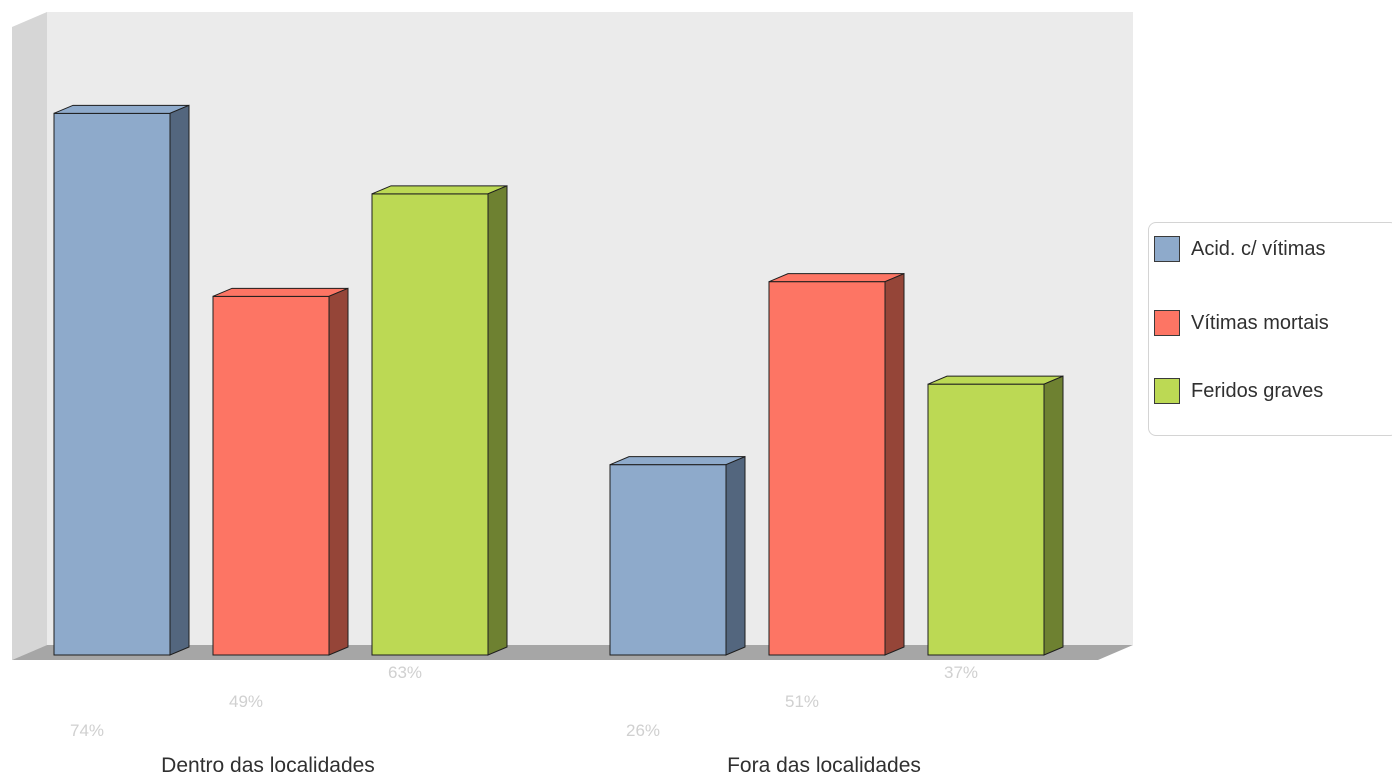 This screenshot has width=1392, height=778. Describe the element at coordinates (246, 701) in the screenshot. I see `data-label-vitimas-mortais-dentro-das-localidades: 49%` at that location.